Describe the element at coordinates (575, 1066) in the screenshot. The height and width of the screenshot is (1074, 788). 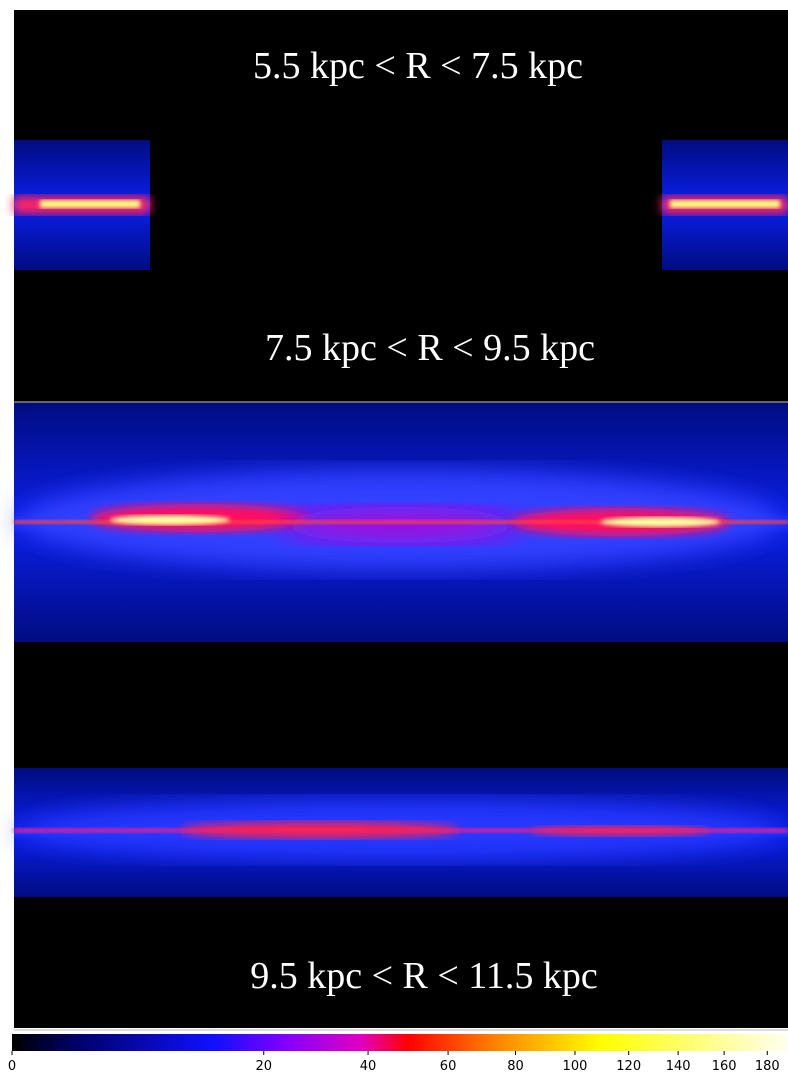
I see `tick-label: 100` at that location.